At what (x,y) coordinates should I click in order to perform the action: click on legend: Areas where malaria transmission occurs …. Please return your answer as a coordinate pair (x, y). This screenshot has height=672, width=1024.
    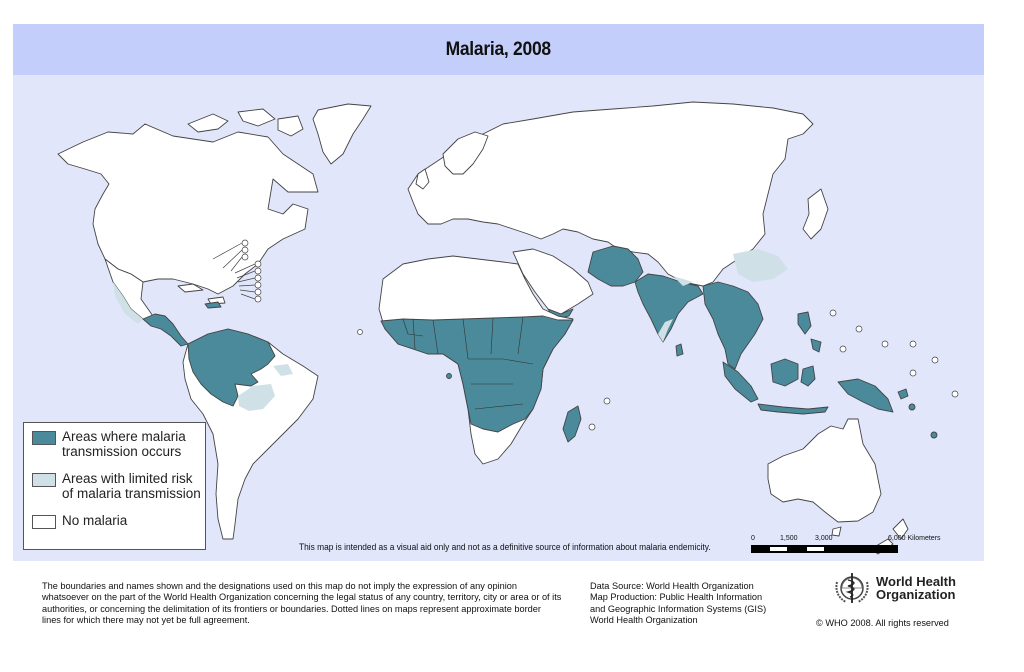
    Looking at the image, I should click on (114, 486).